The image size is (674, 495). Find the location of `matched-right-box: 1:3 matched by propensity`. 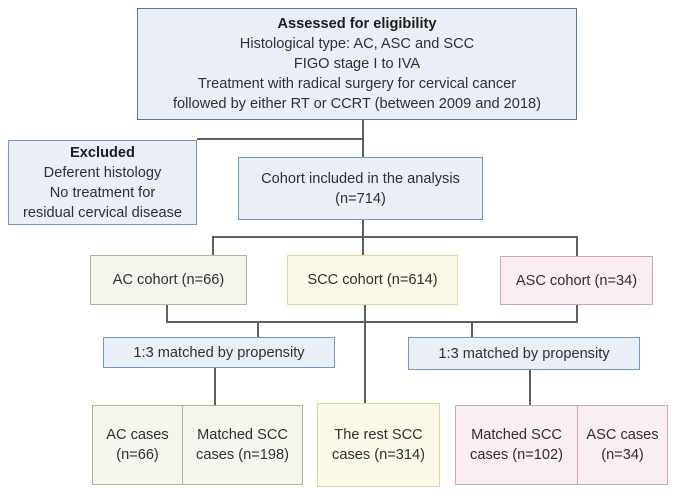

matched-right-box: 1:3 matched by propensity is located at coordinates (524, 353).